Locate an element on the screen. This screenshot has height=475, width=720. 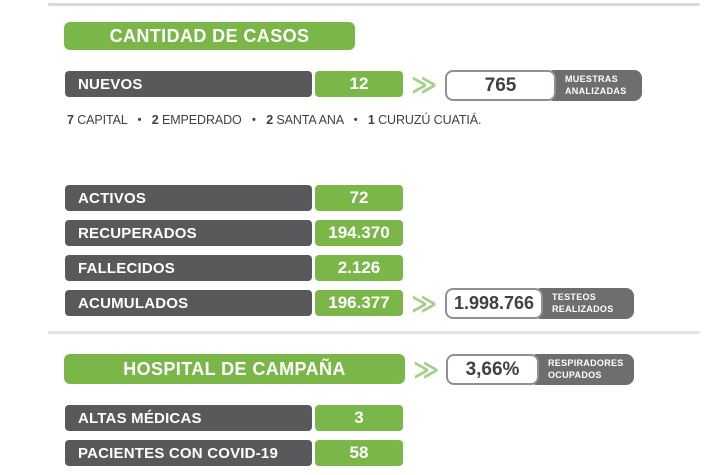
row-label-bar: FALLECIDOS is located at coordinates (188, 268).